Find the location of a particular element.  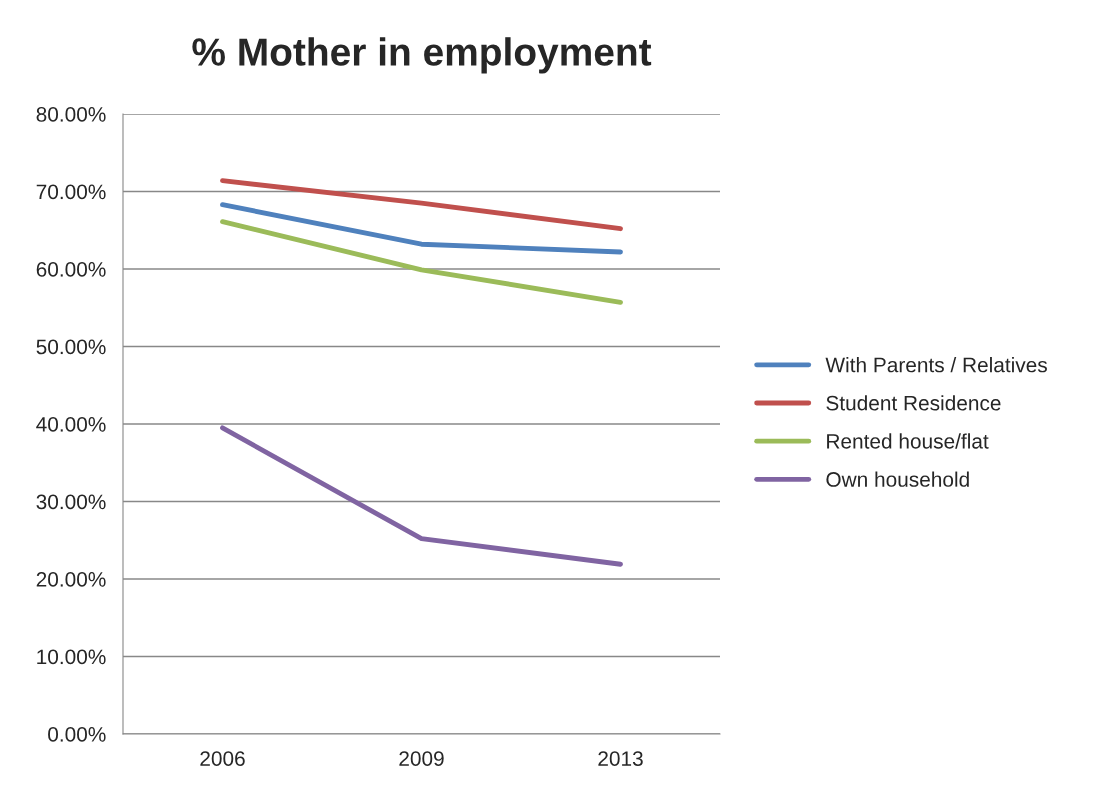

y-tick-label: 0.00% is located at coordinates (77, 734).